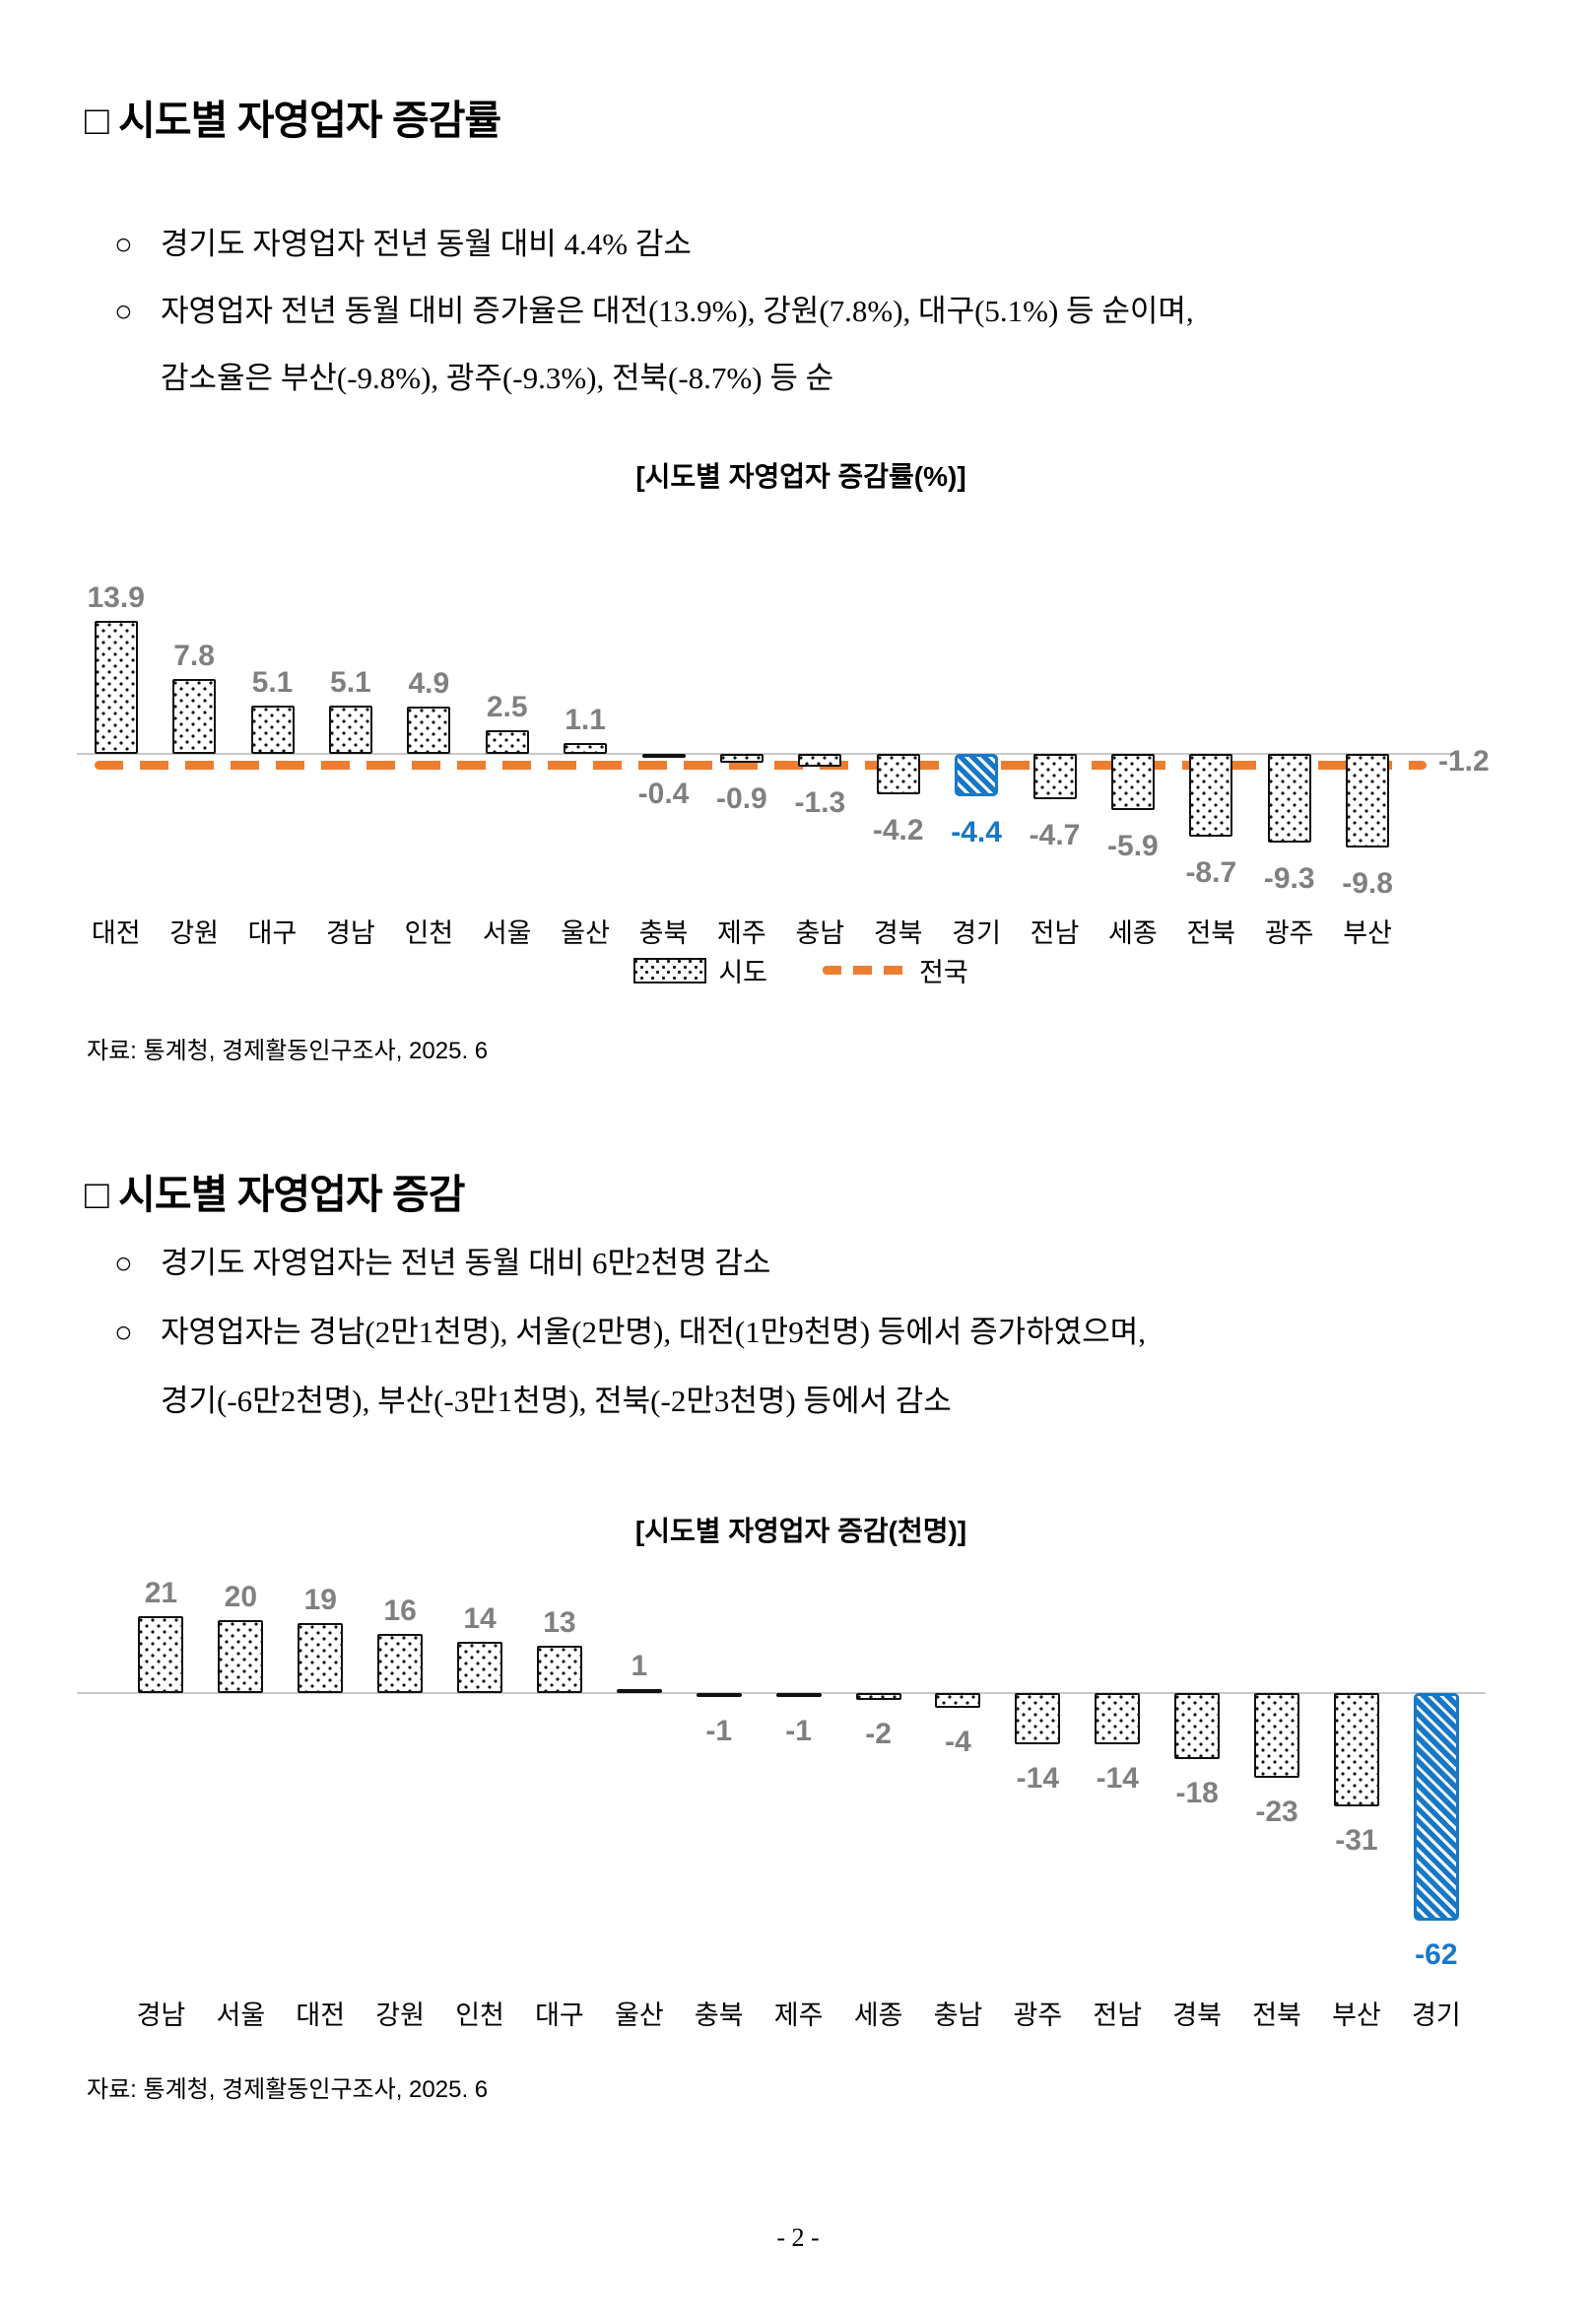  I want to click on rate-chart-categories: 대전 강원 대구 경남 인천 서울 울산 충북 제주 충남 경북 경기 전남 세종 전북 광주 부산, so click(801, 930).